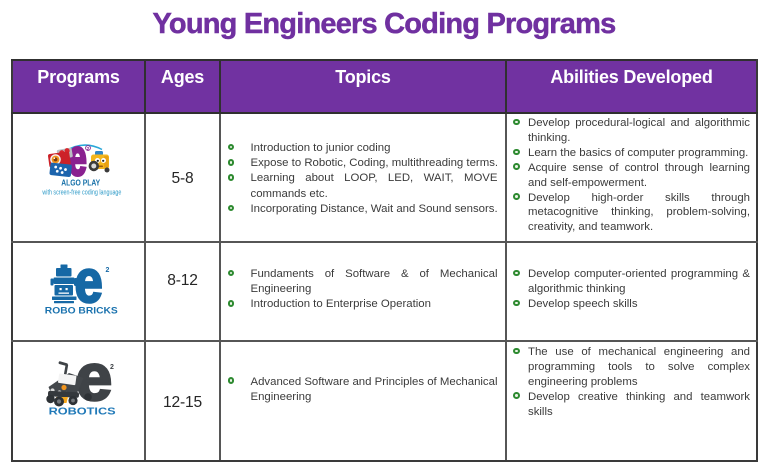  Describe the element at coordinates (82, 193) in the screenshot. I see `svg-text:with screen-free coding langua: with screen-free coding language` at that location.